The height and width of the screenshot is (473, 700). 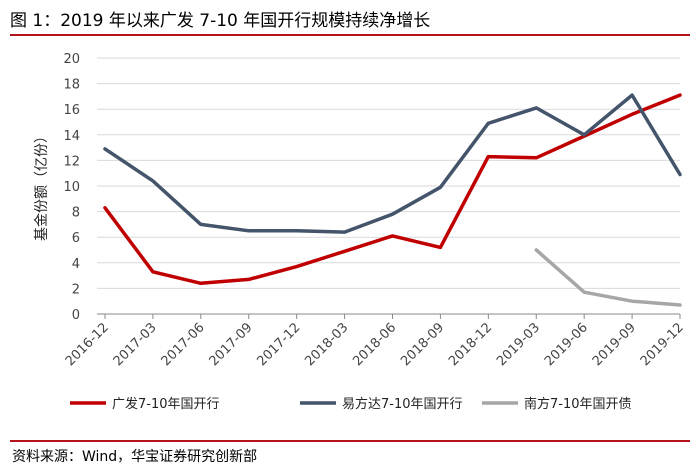 What do you see at coordinates (71, 59) in the screenshot?
I see `y-tick-label: 20` at bounding box center [71, 59].